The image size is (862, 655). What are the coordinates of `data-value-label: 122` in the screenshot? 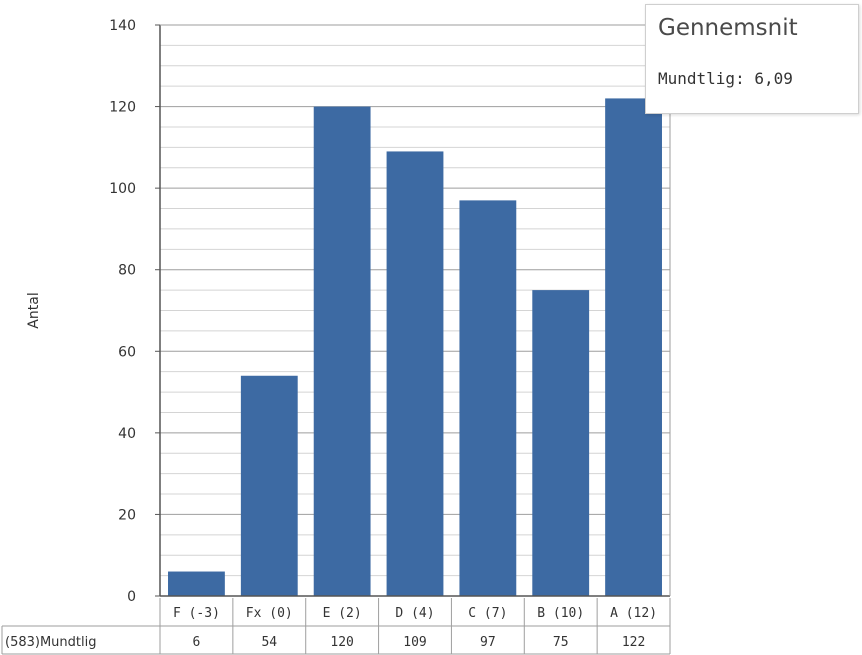 It's located at (633, 642).